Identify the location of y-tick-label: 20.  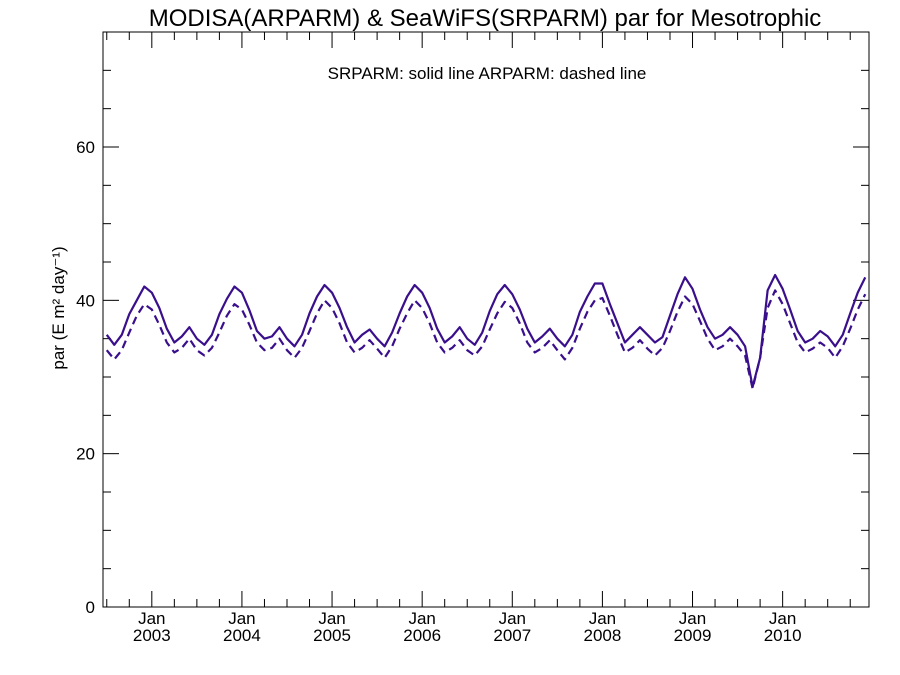
(85, 454).